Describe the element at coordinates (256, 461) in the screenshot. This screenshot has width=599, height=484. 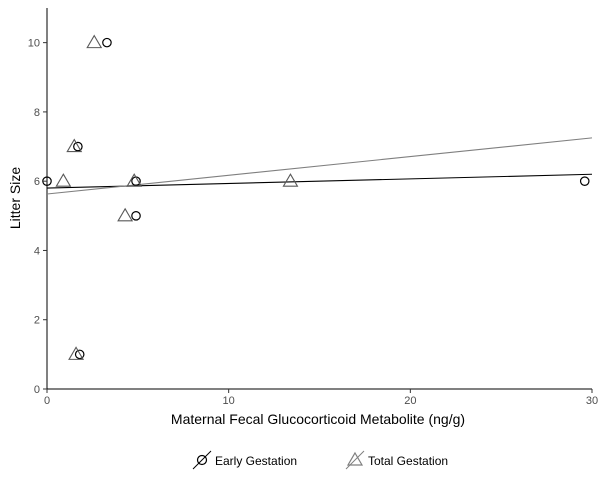
I see `legend-label-early-gestation: Early Gestation` at that location.